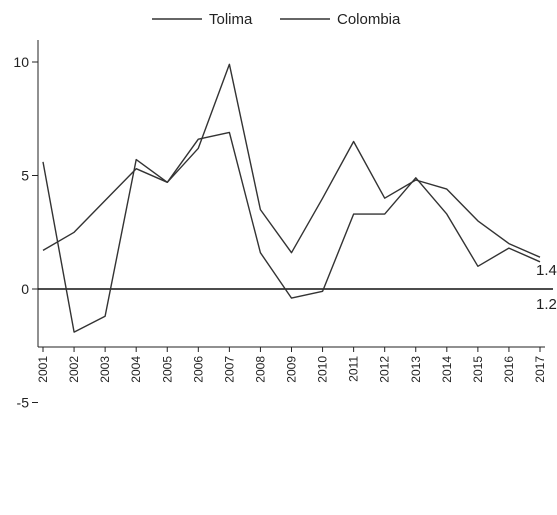 The image size is (557, 515). I want to click on x-tick-label: 2003, so click(105, 369).